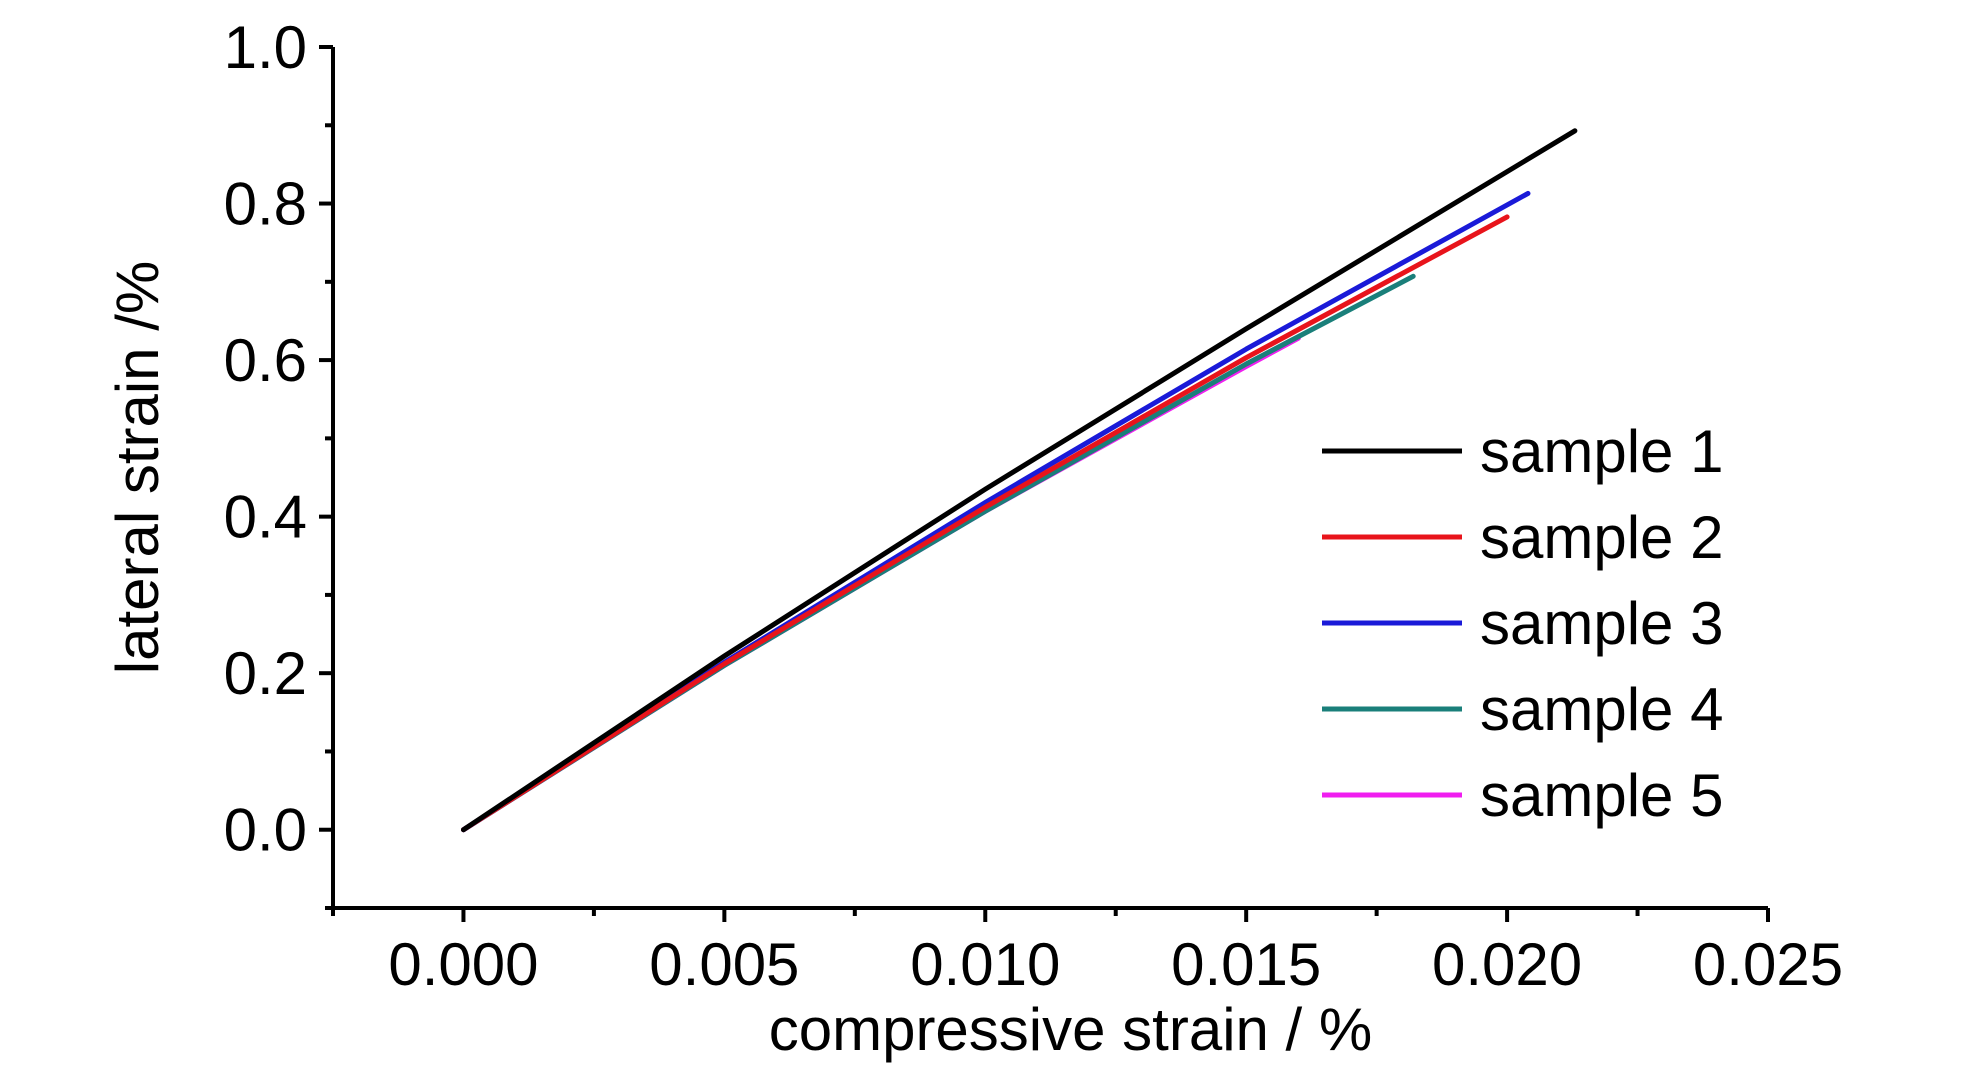 The width and height of the screenshot is (1984, 1068). Describe the element at coordinates (724, 964) in the screenshot. I see `x-tick-label: 0.005` at that location.